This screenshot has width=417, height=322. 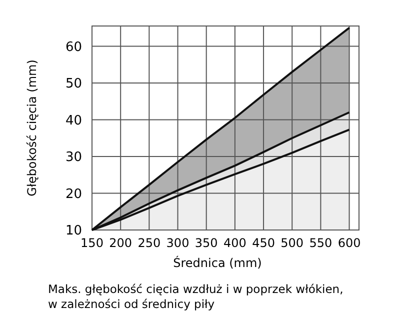 I want to click on y-tick-label: 30, so click(x=73, y=158).